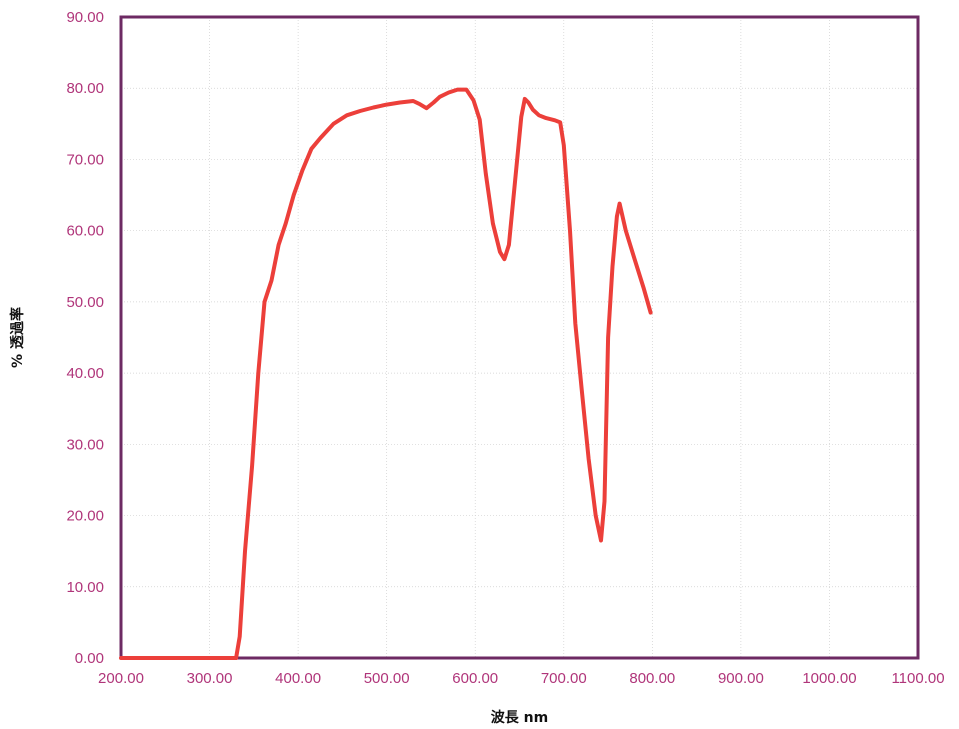  I want to click on y-tick-label: 40.00, so click(85, 373).